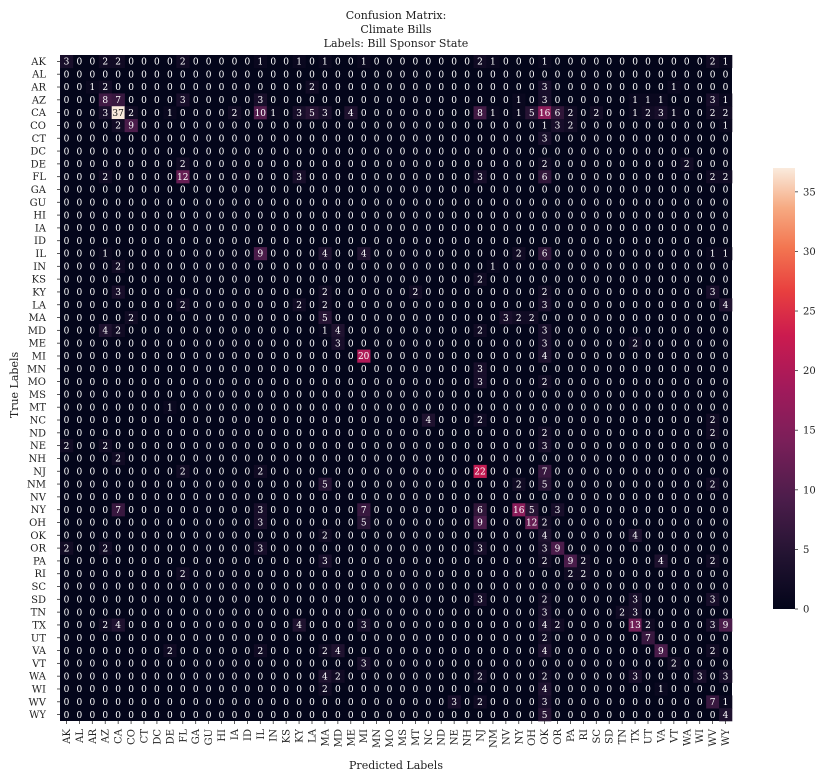 The height and width of the screenshot is (784, 828). I want to click on cell-value-label: 3, so click(325, 114).